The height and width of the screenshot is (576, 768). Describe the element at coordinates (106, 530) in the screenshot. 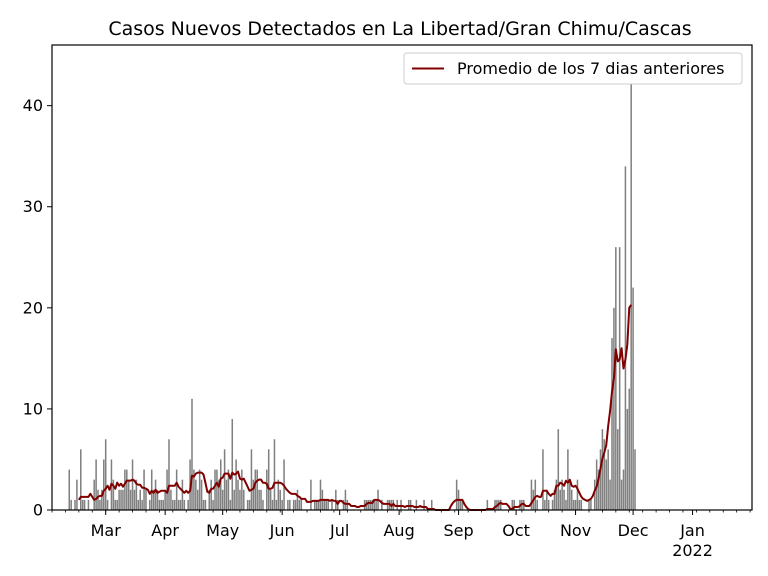

I see `x-tick-label: Mar` at that location.